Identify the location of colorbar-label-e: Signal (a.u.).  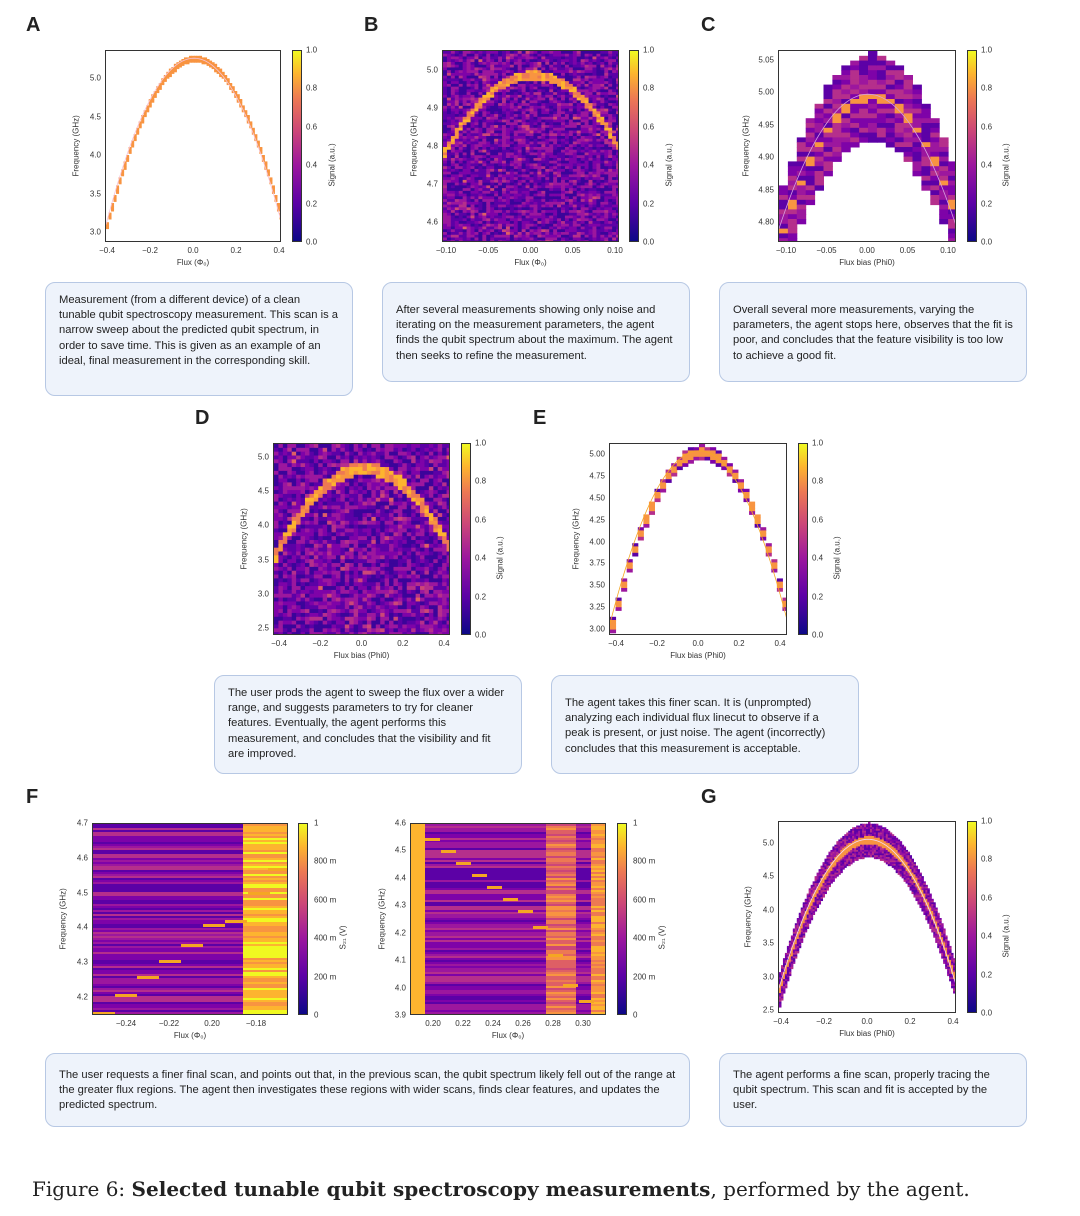
(837, 558).